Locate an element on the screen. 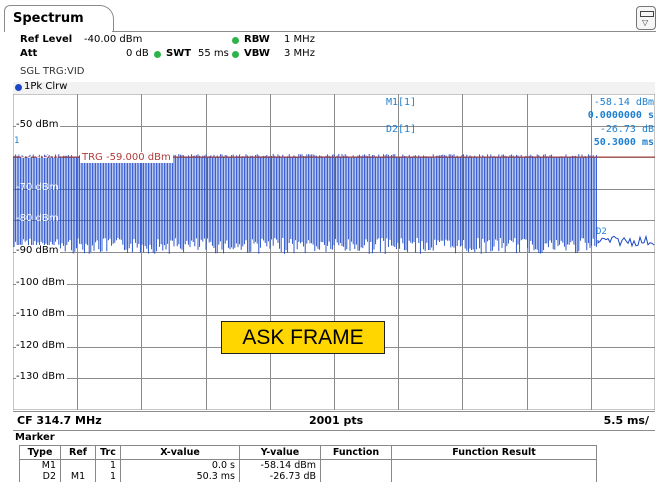 This screenshot has width=662, height=489. col-function: Function is located at coordinates (356, 452).